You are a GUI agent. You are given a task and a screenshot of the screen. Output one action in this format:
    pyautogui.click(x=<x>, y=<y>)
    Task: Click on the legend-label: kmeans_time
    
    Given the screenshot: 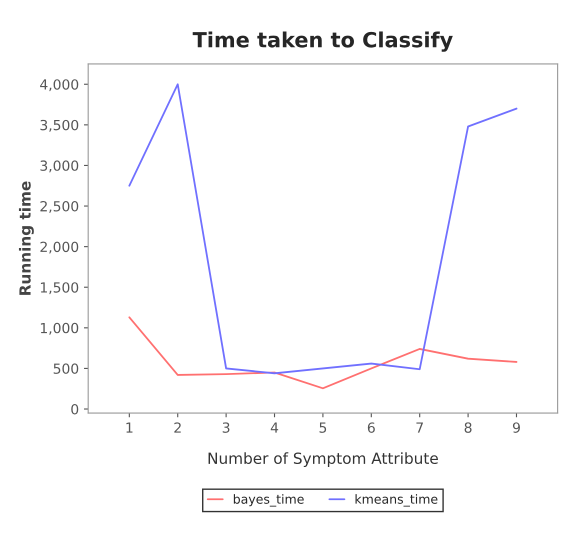 What is the action you would take?
    pyautogui.click(x=397, y=500)
    